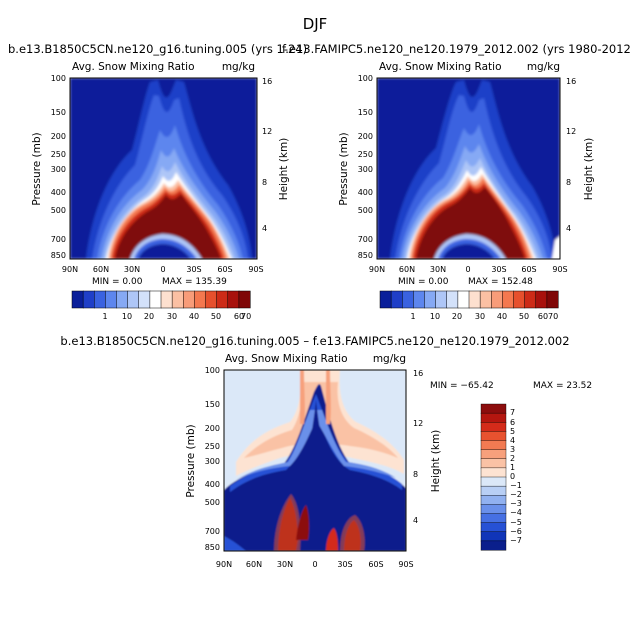 This screenshot has height=630, width=631. What do you see at coordinates (415, 474) in the screenshot?
I see `y2-tick-label: 8` at bounding box center [415, 474].